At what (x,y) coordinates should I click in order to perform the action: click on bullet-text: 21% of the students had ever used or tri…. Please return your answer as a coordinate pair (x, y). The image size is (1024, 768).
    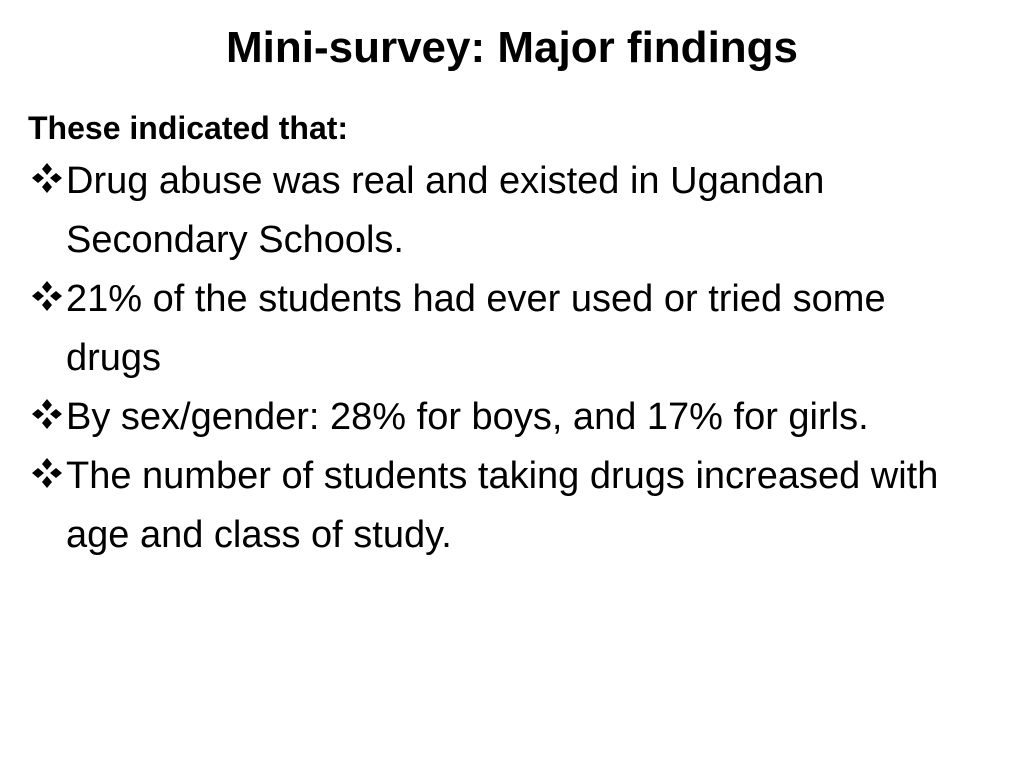
    Looking at the image, I should click on (476, 328).